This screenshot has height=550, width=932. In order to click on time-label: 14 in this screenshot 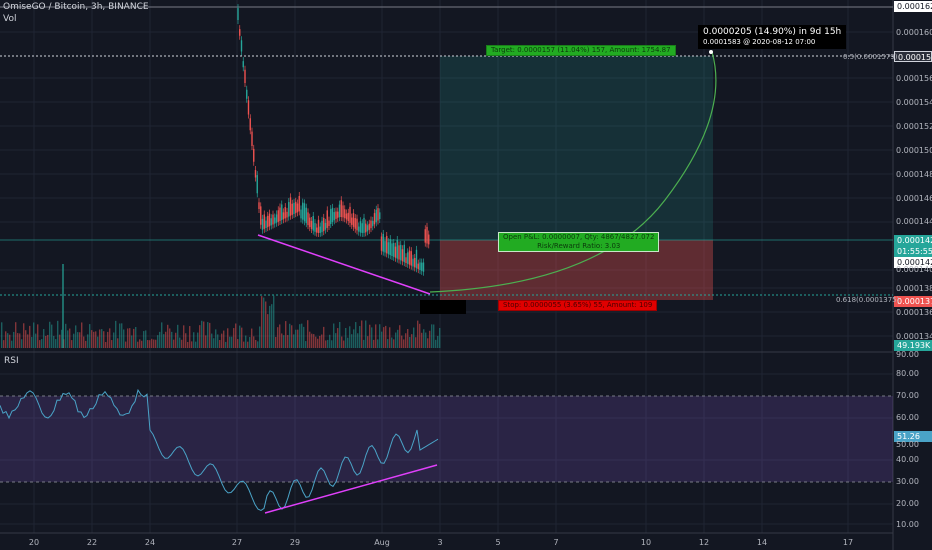, I will do `click(762, 542)`.